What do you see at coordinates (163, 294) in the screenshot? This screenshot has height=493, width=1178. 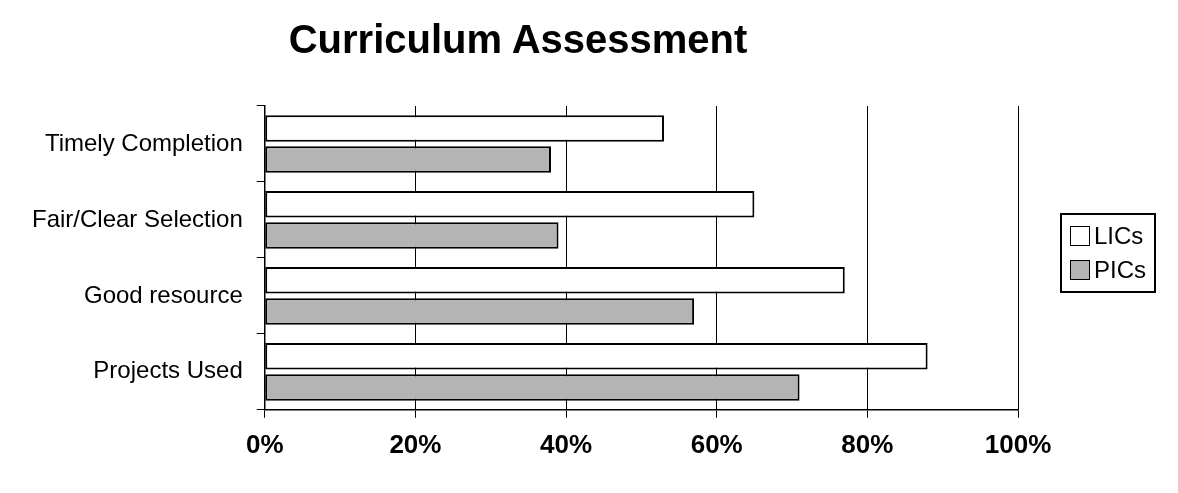 I see `y-tick-label: Good resource` at bounding box center [163, 294].